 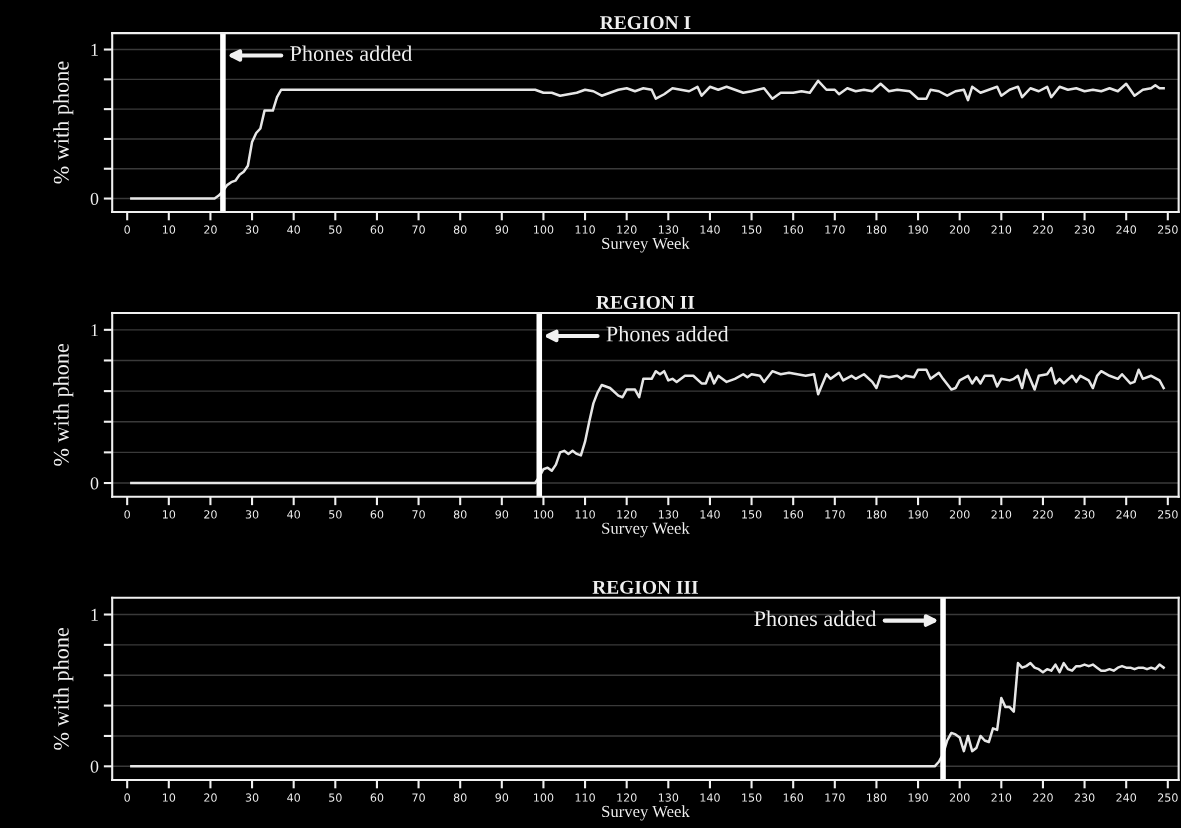 What do you see at coordinates (645, 23) in the screenshot?
I see `chart-title: REGION I` at bounding box center [645, 23].